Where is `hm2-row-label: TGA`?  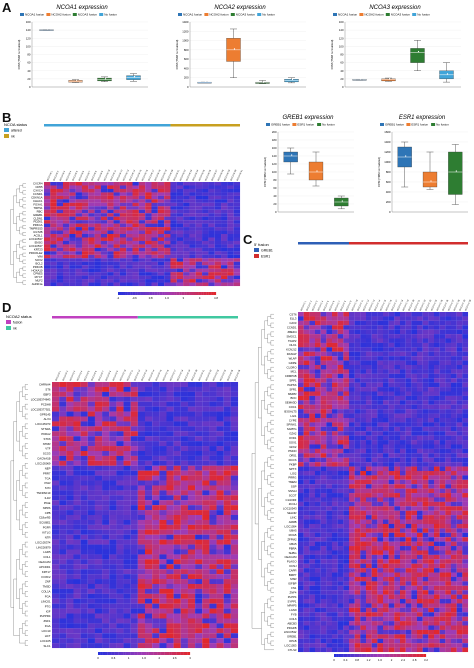 hm2-row-label: TGA is located at coordinates (48, 478).